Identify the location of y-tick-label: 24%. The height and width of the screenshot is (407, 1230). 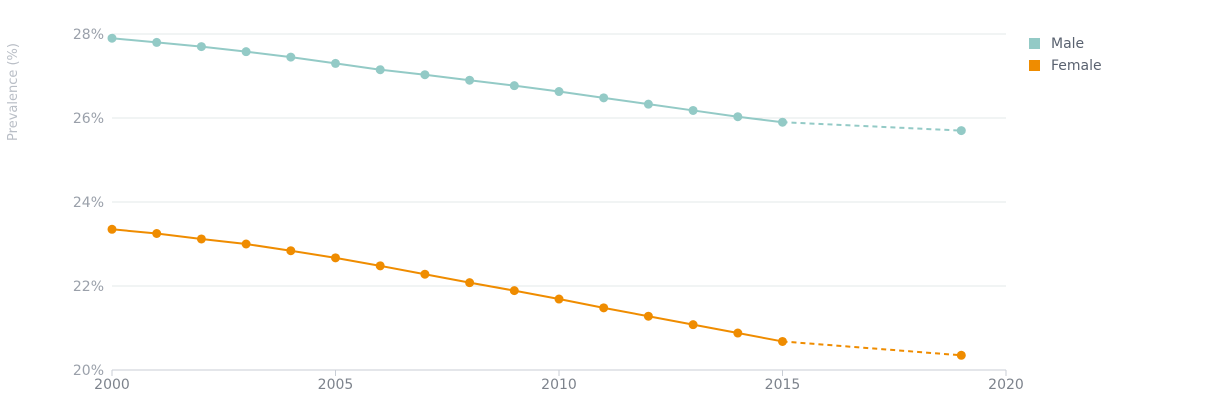
(88, 203).